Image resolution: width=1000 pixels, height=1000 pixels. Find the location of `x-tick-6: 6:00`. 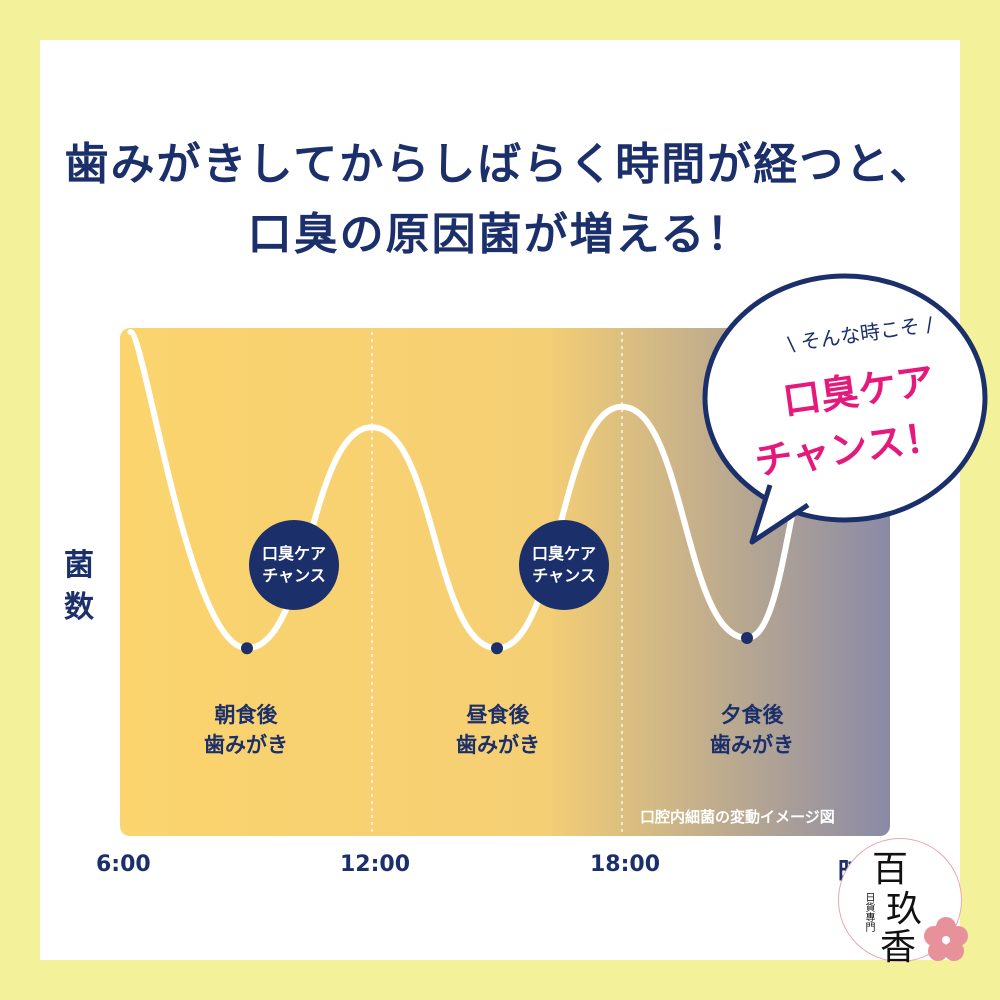

x-tick-6: 6:00 is located at coordinates (123, 864).